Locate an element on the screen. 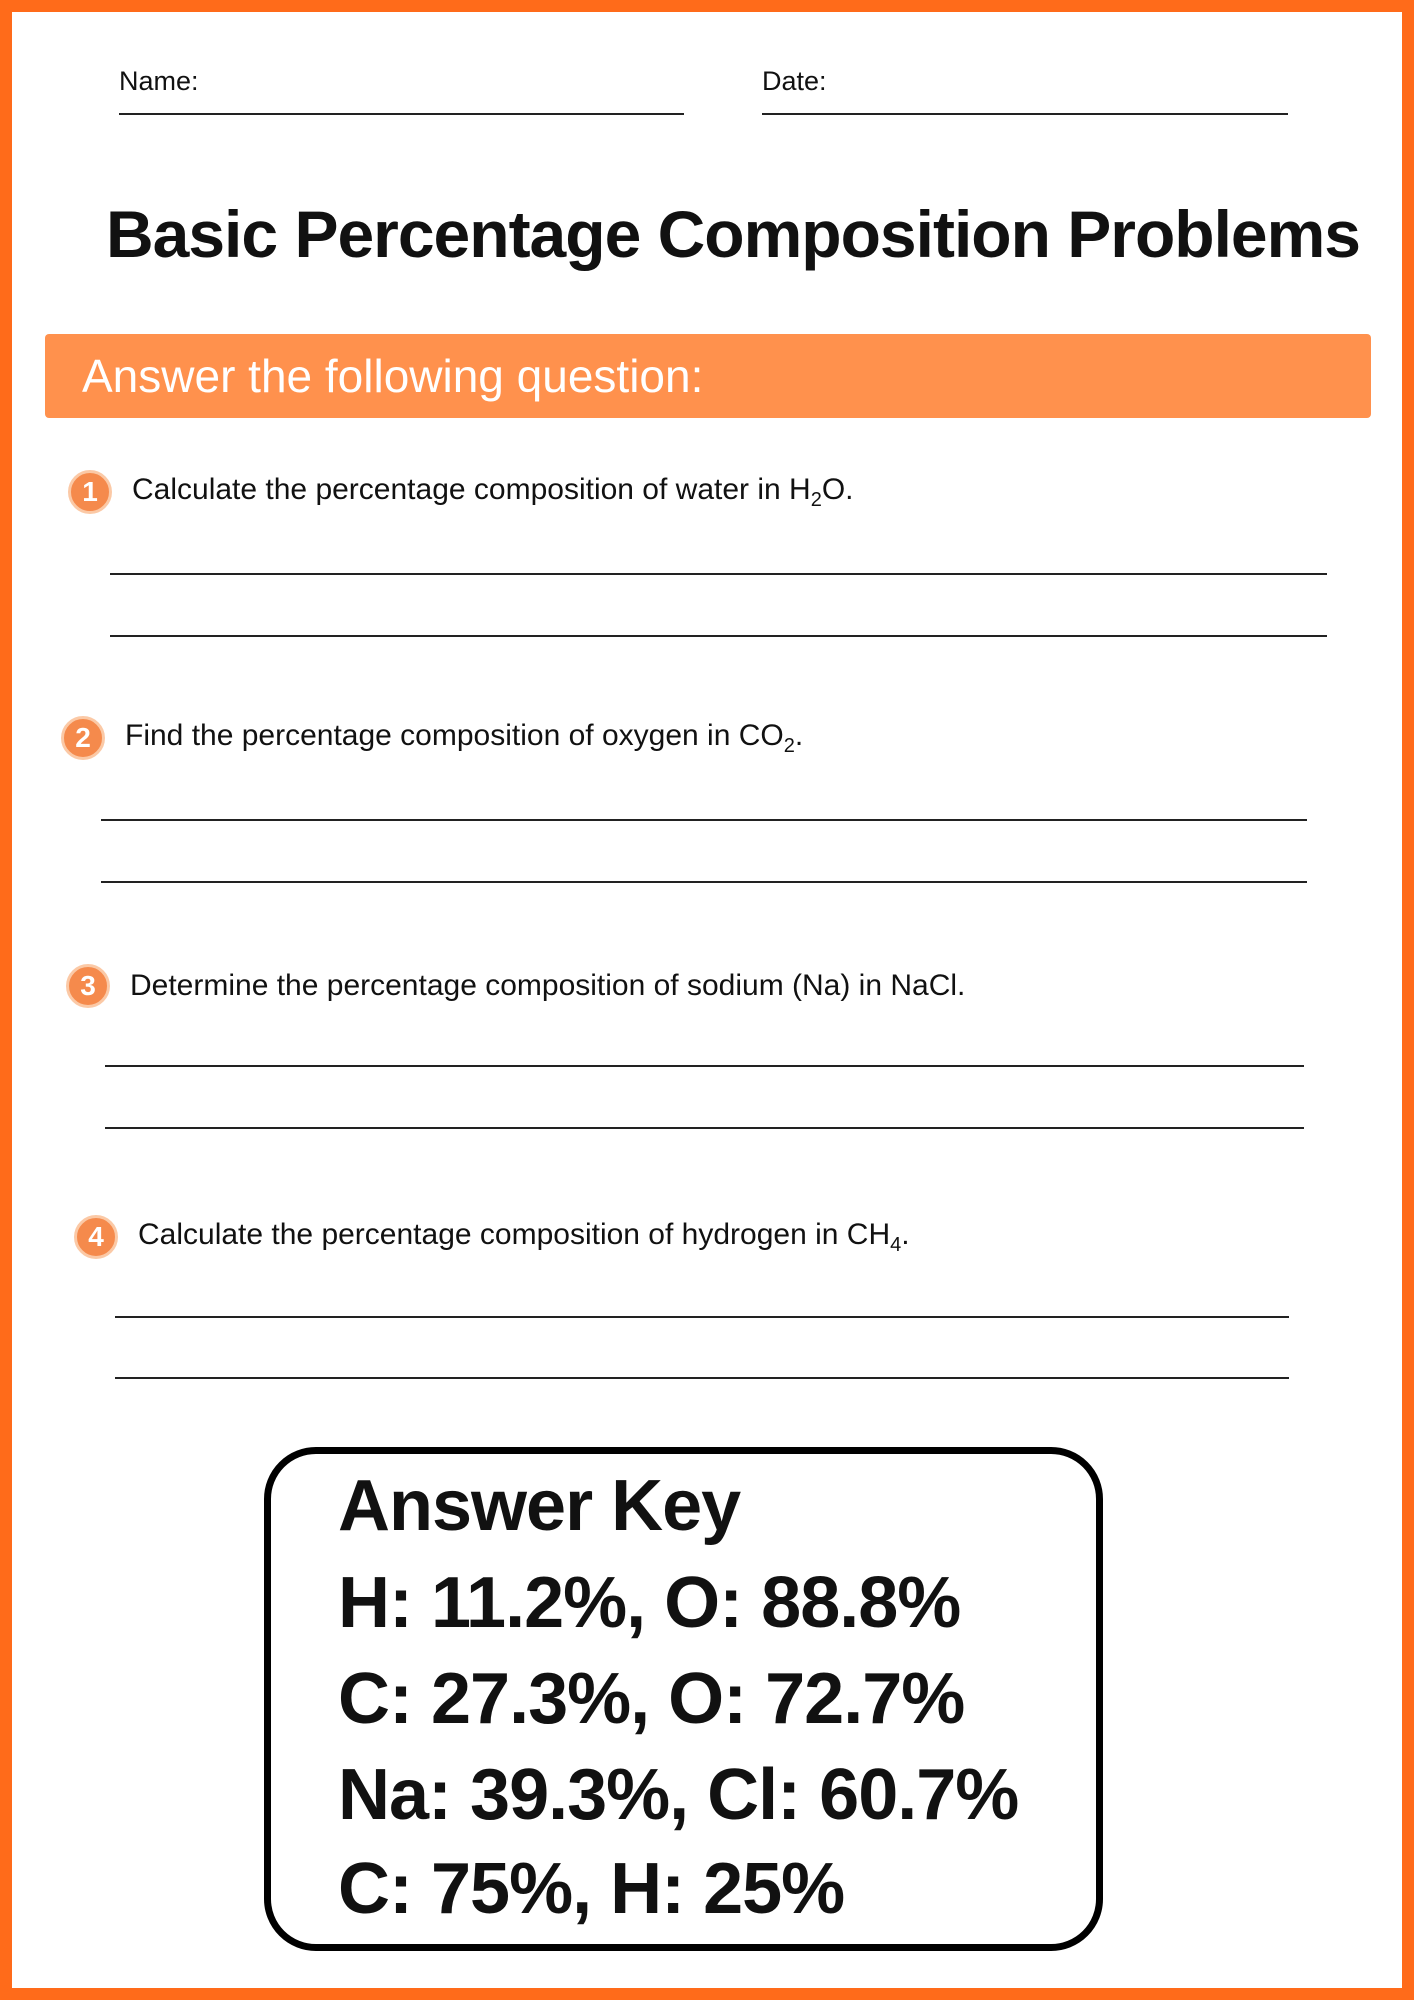  answer-key-box is located at coordinates (683, 1699).